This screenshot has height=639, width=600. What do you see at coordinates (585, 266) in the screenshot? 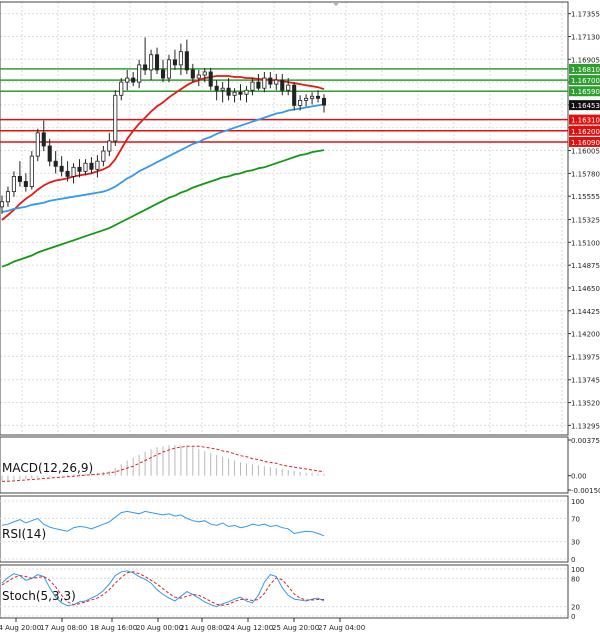
I see `y-tick-label: 1.14875` at bounding box center [585, 266].